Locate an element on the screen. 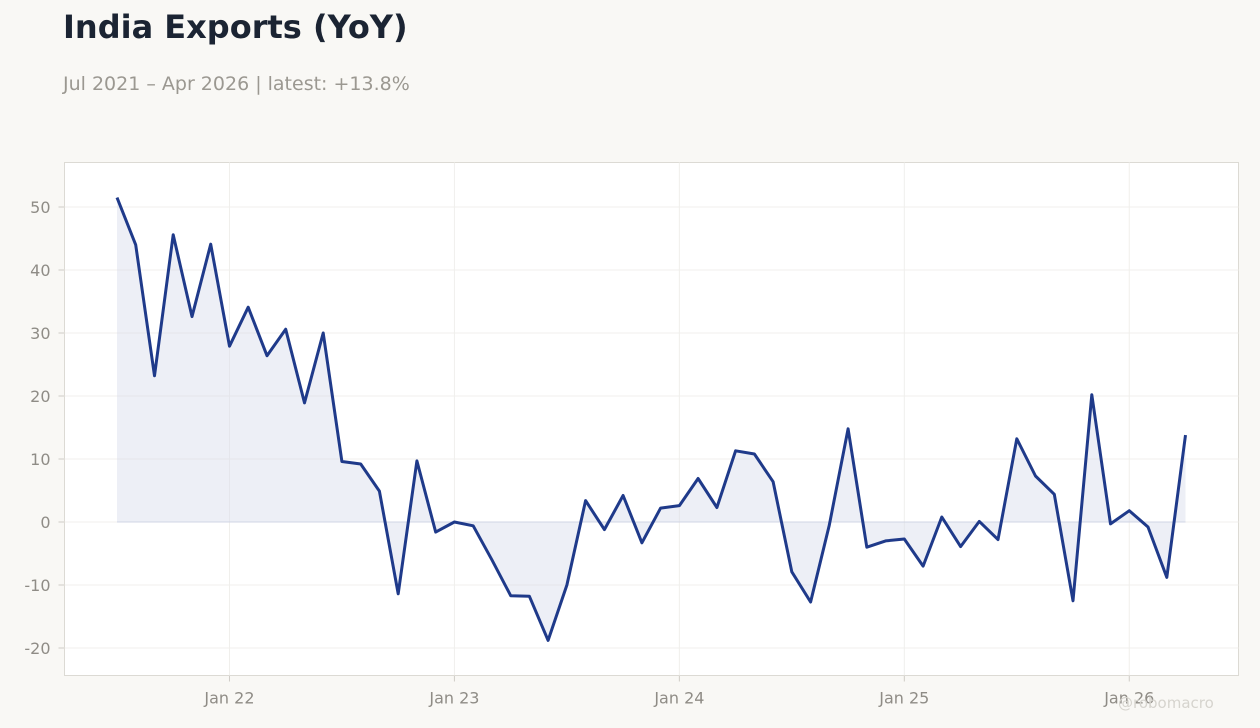 The height and width of the screenshot is (728, 1260). x-axis: Jan 22 Jan 23 Jan 24 Jan 25 Jan 26 is located at coordinates (678, 691).